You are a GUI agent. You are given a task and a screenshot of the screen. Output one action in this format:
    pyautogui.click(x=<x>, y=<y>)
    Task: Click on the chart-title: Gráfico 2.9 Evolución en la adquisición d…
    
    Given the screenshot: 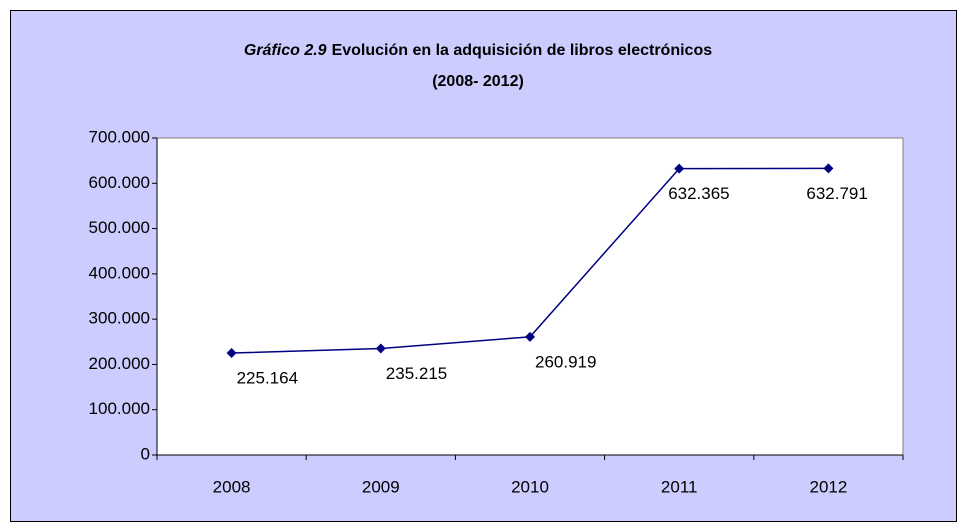 What is the action you would take?
    pyautogui.click(x=478, y=50)
    